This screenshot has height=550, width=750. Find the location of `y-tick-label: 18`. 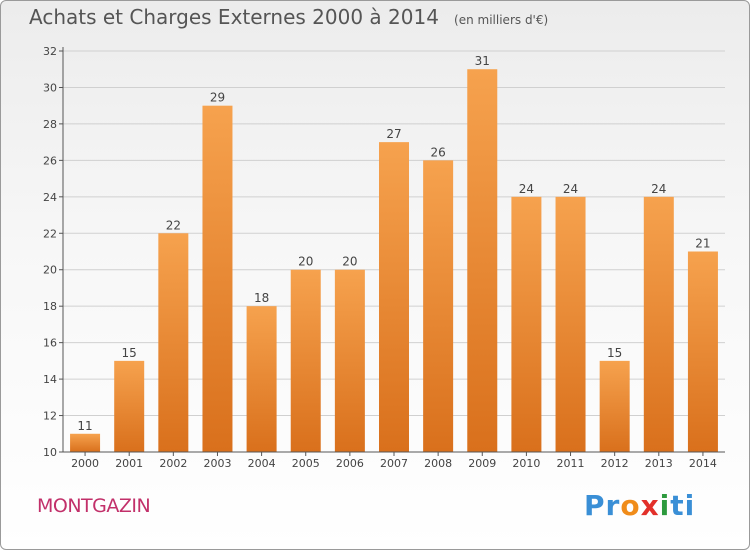

y-tick-label: 18 is located at coordinates (50, 306).